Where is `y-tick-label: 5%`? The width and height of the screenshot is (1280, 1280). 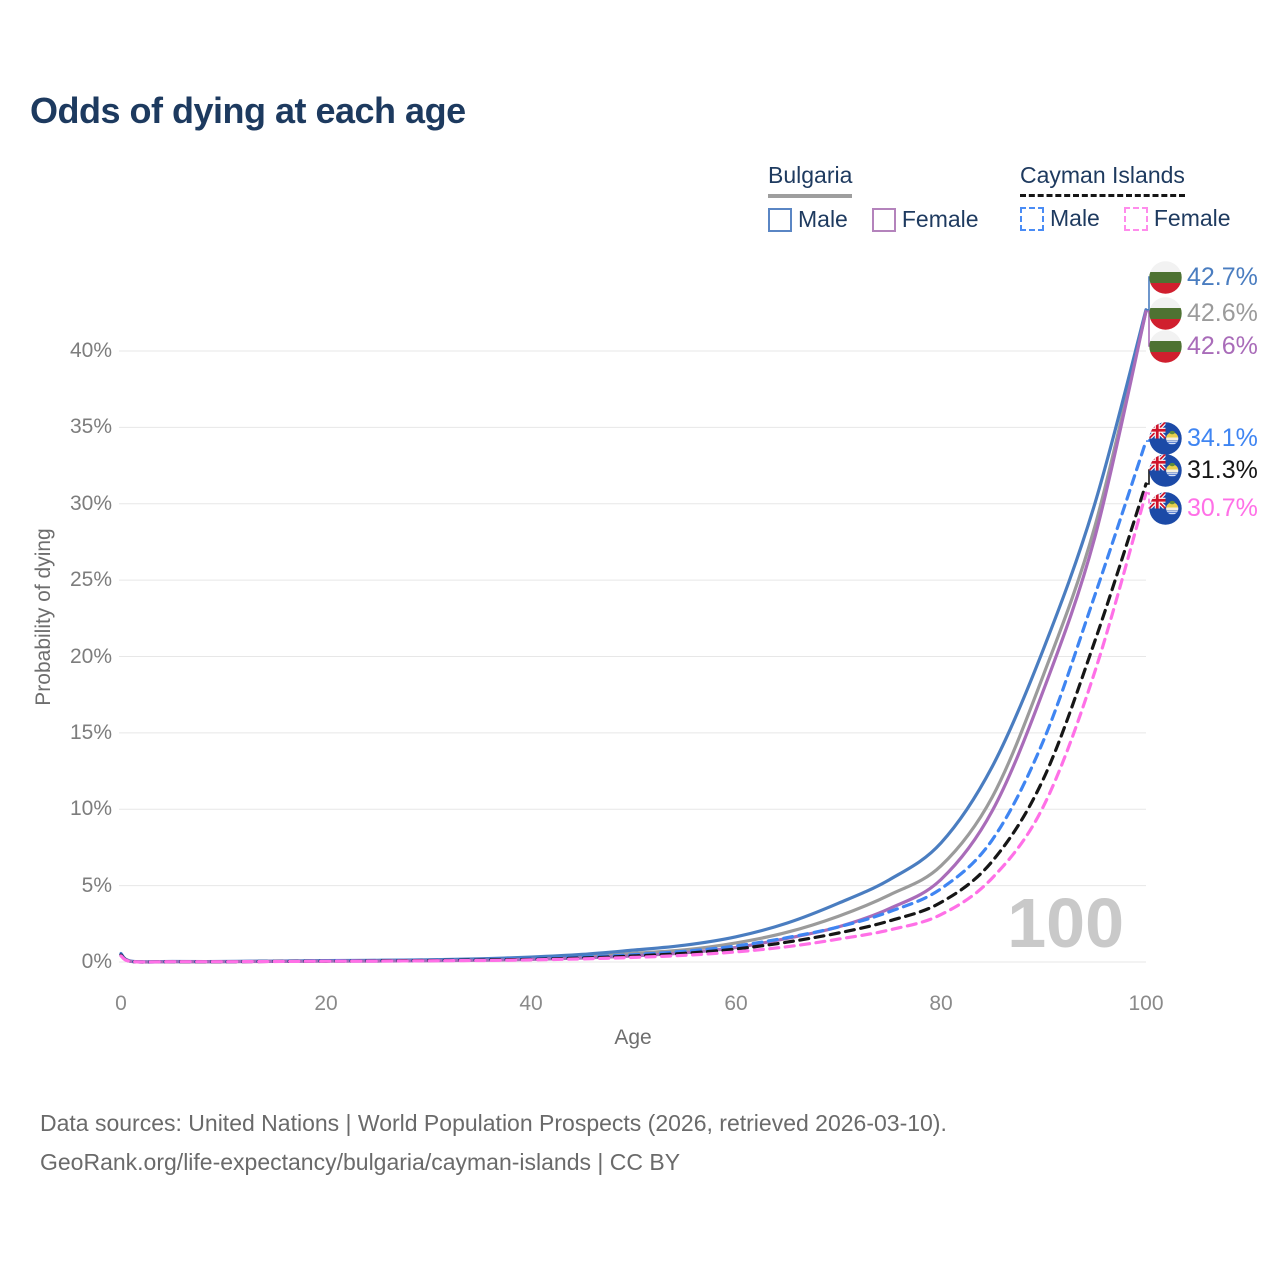 y-tick-label: 5% is located at coordinates (96, 885).